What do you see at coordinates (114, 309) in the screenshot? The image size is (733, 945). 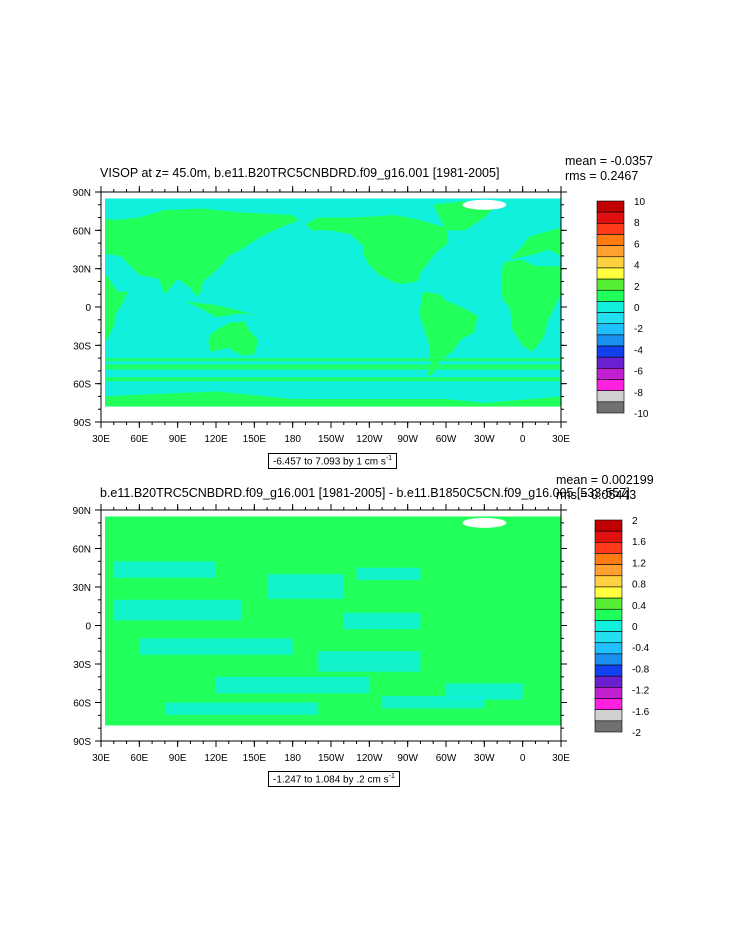 I see `continent-africa-west` at bounding box center [114, 309].